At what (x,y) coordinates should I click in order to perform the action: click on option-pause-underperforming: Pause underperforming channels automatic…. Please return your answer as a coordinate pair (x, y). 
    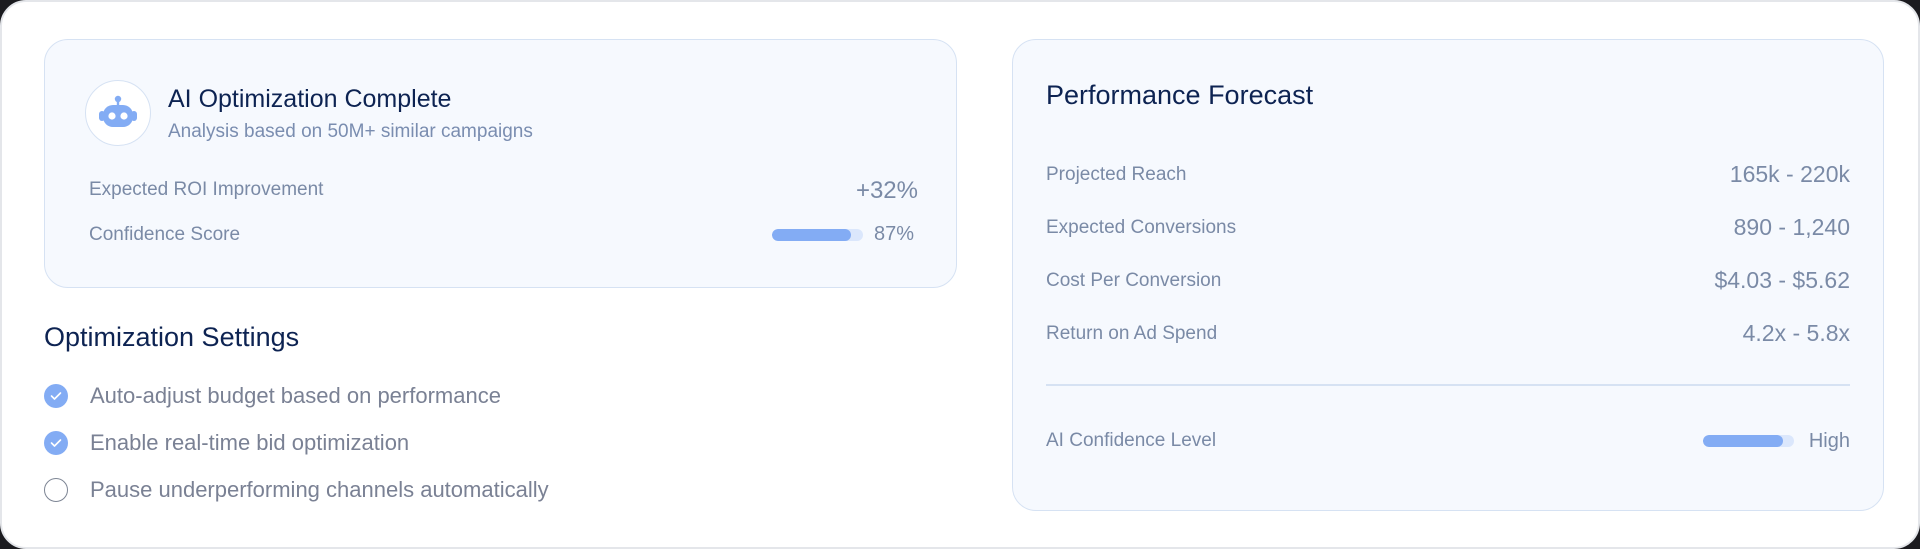
    Looking at the image, I should click on (296, 490).